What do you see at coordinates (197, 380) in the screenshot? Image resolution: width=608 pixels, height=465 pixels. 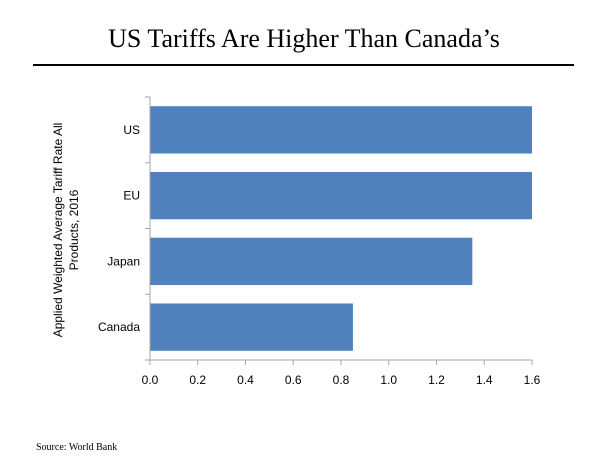 I see `x-tick-label: 0.2` at bounding box center [197, 380].